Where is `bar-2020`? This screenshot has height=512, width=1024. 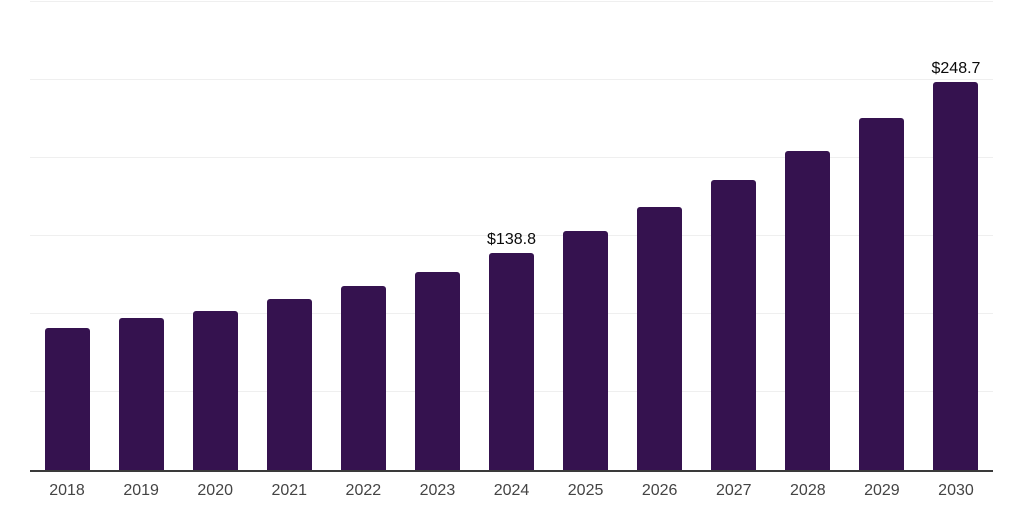 bar-2020 is located at coordinates (215, 390).